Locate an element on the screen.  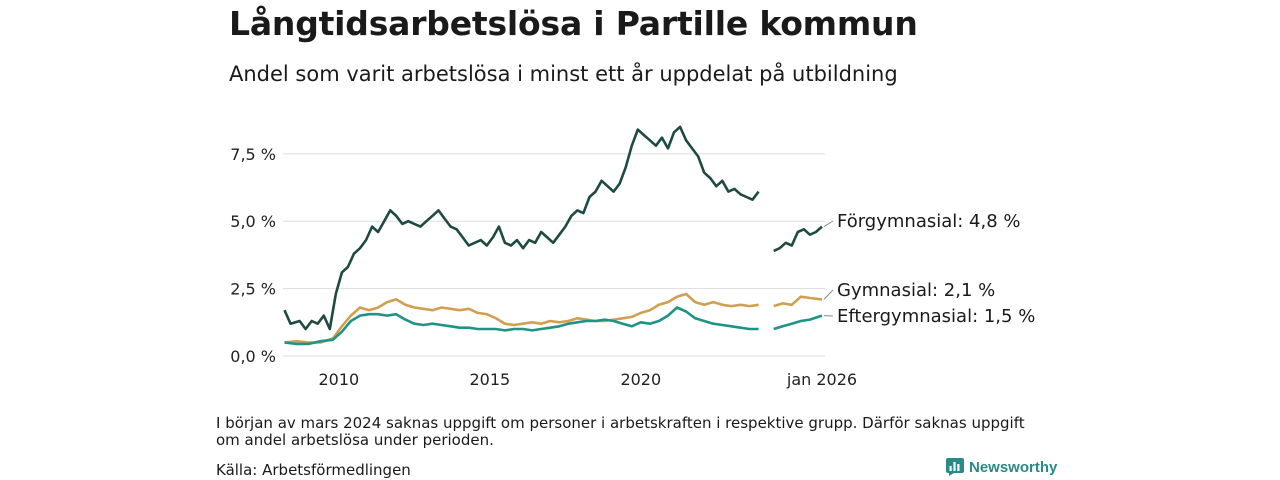
brand-logo: Newsworthy is located at coordinates (1001, 467).